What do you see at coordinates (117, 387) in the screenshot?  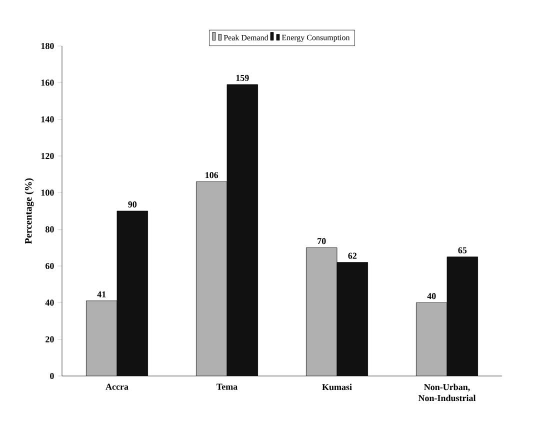 I see `x-tick-label: Accra` at bounding box center [117, 387].